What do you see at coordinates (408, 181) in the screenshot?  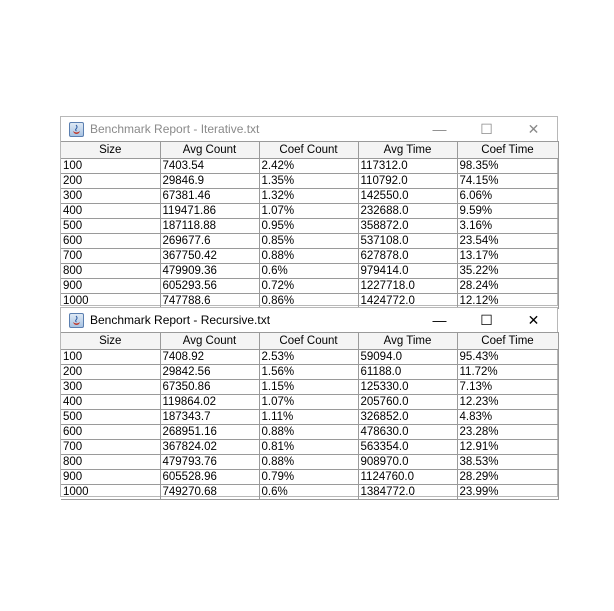 I see `cell-avg-time: 110792.0` at bounding box center [408, 181].